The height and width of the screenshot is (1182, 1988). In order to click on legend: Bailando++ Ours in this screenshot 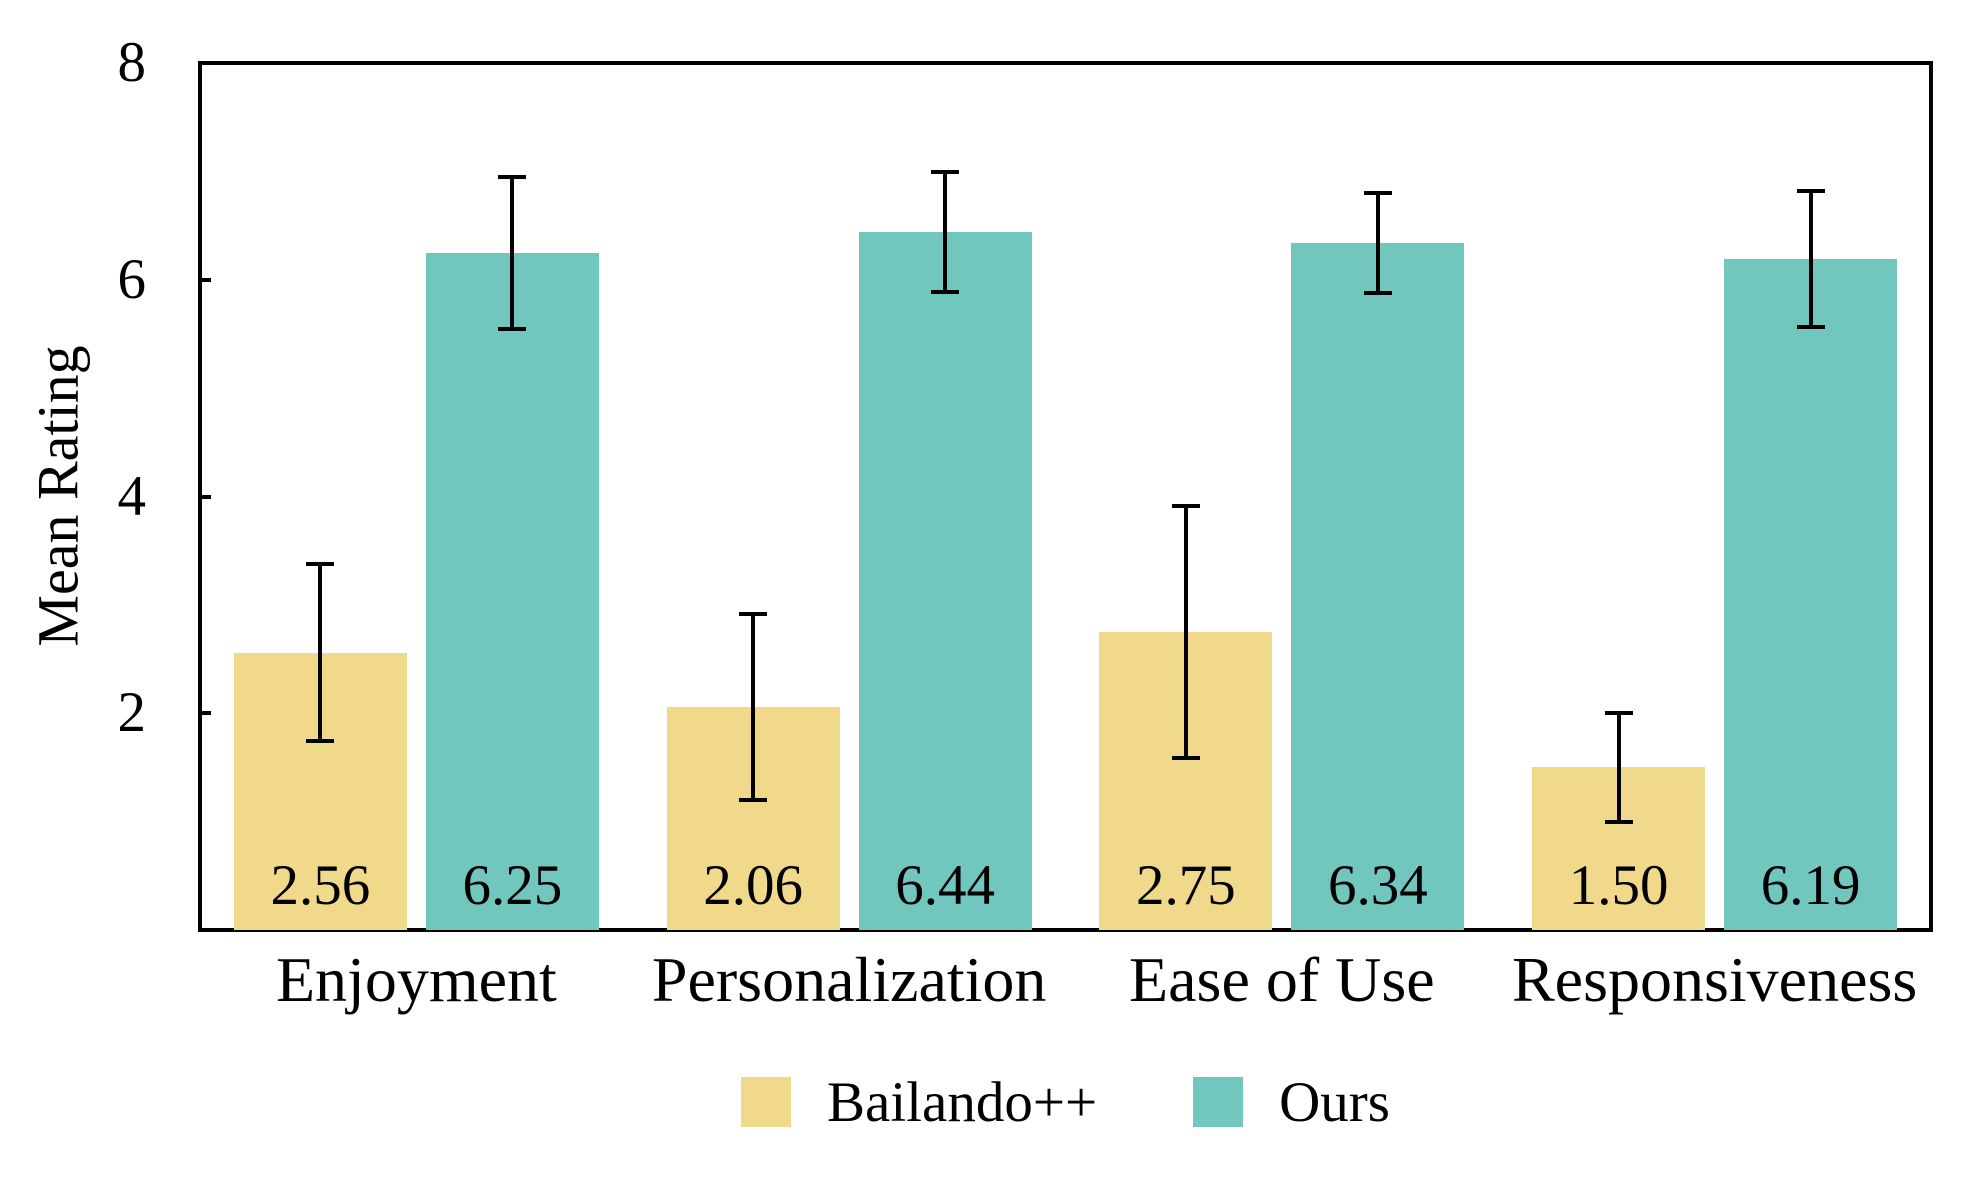, I will do `click(1065, 1102)`.